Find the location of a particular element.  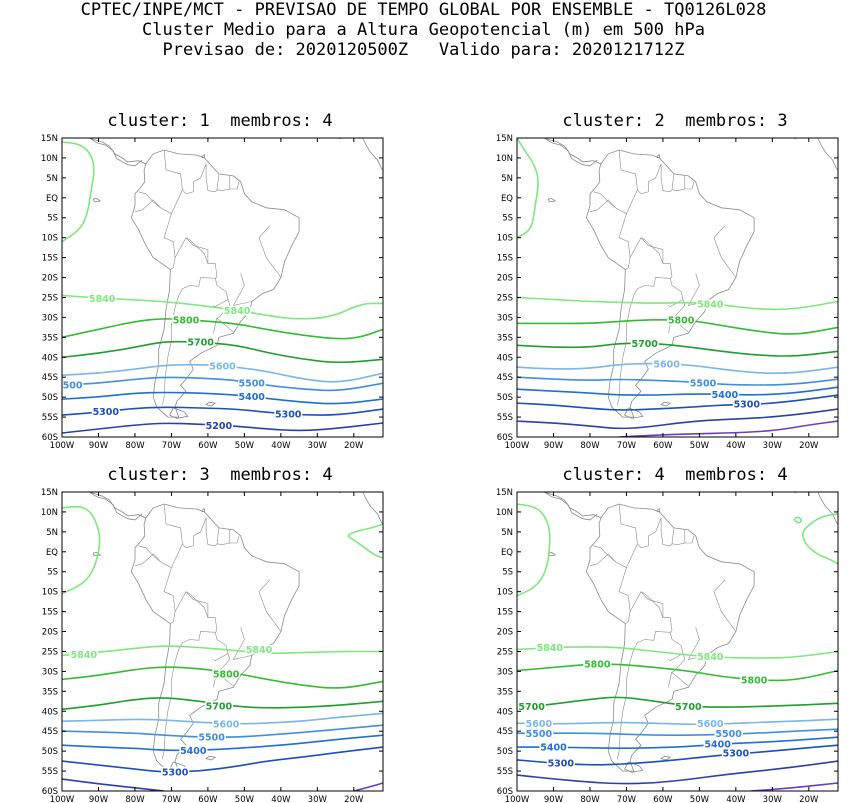

lon-tick-label: 40W is located at coordinates (736, 446).